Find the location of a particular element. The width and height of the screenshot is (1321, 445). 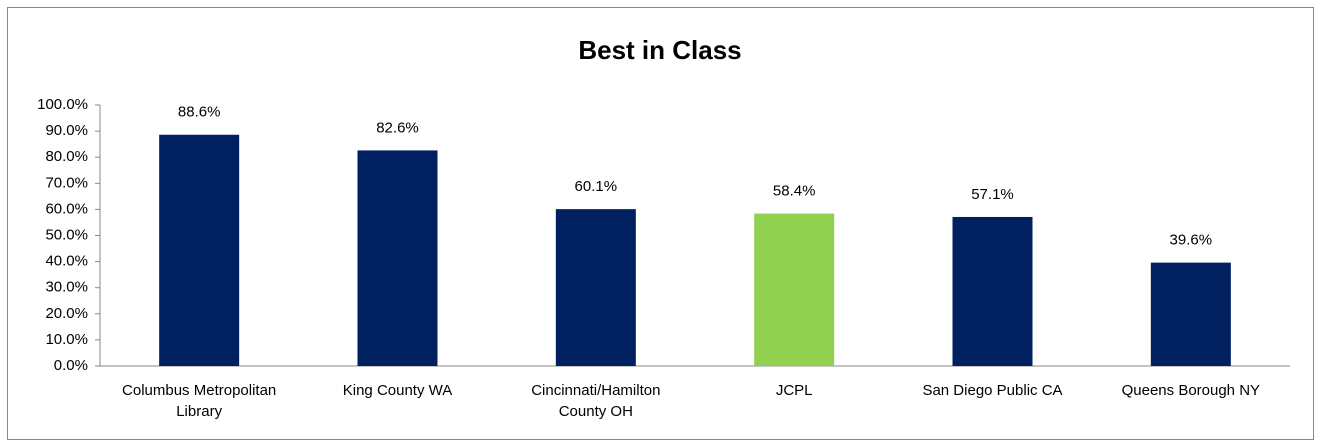

x-tick-label: Columbus Metropolitan Library is located at coordinates (199, 401).